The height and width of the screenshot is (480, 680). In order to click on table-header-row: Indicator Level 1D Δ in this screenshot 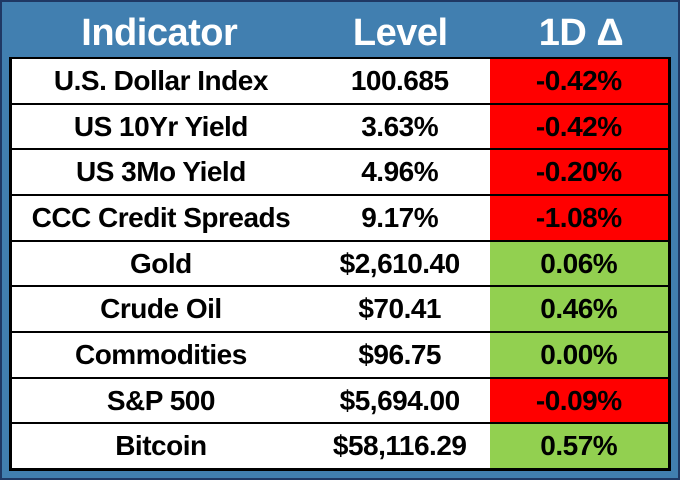, I will do `click(340, 34)`.